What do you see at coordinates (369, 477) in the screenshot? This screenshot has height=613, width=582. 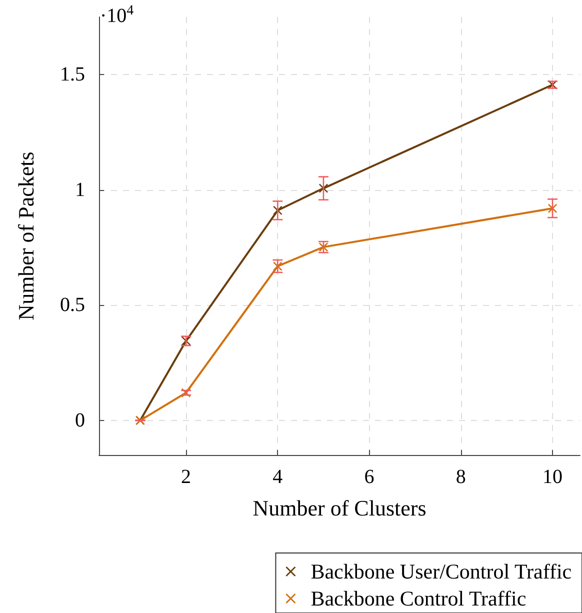 I see `x-tick-label: 6` at bounding box center [369, 477].